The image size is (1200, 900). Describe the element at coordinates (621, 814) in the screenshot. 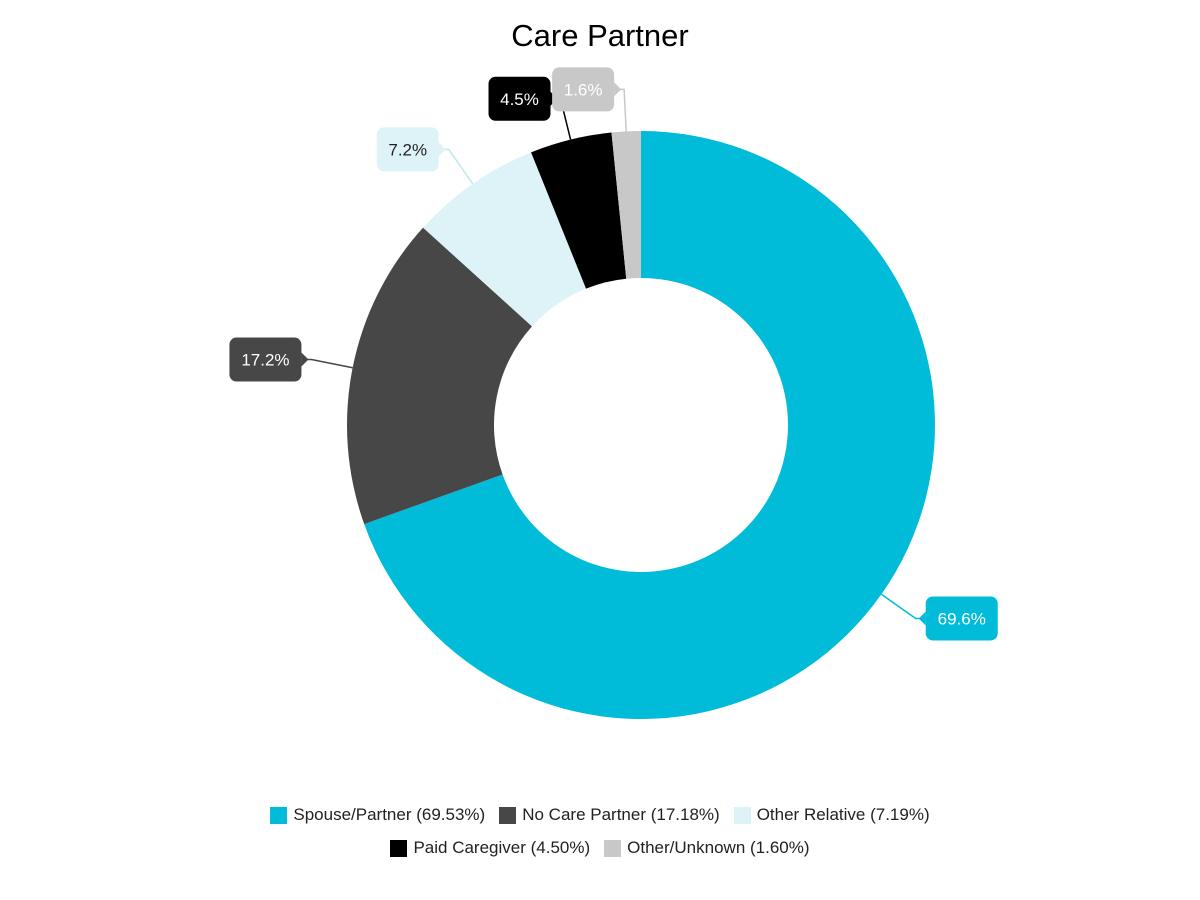

I see `legend-label: No Care Partner (17.18%)` at that location.